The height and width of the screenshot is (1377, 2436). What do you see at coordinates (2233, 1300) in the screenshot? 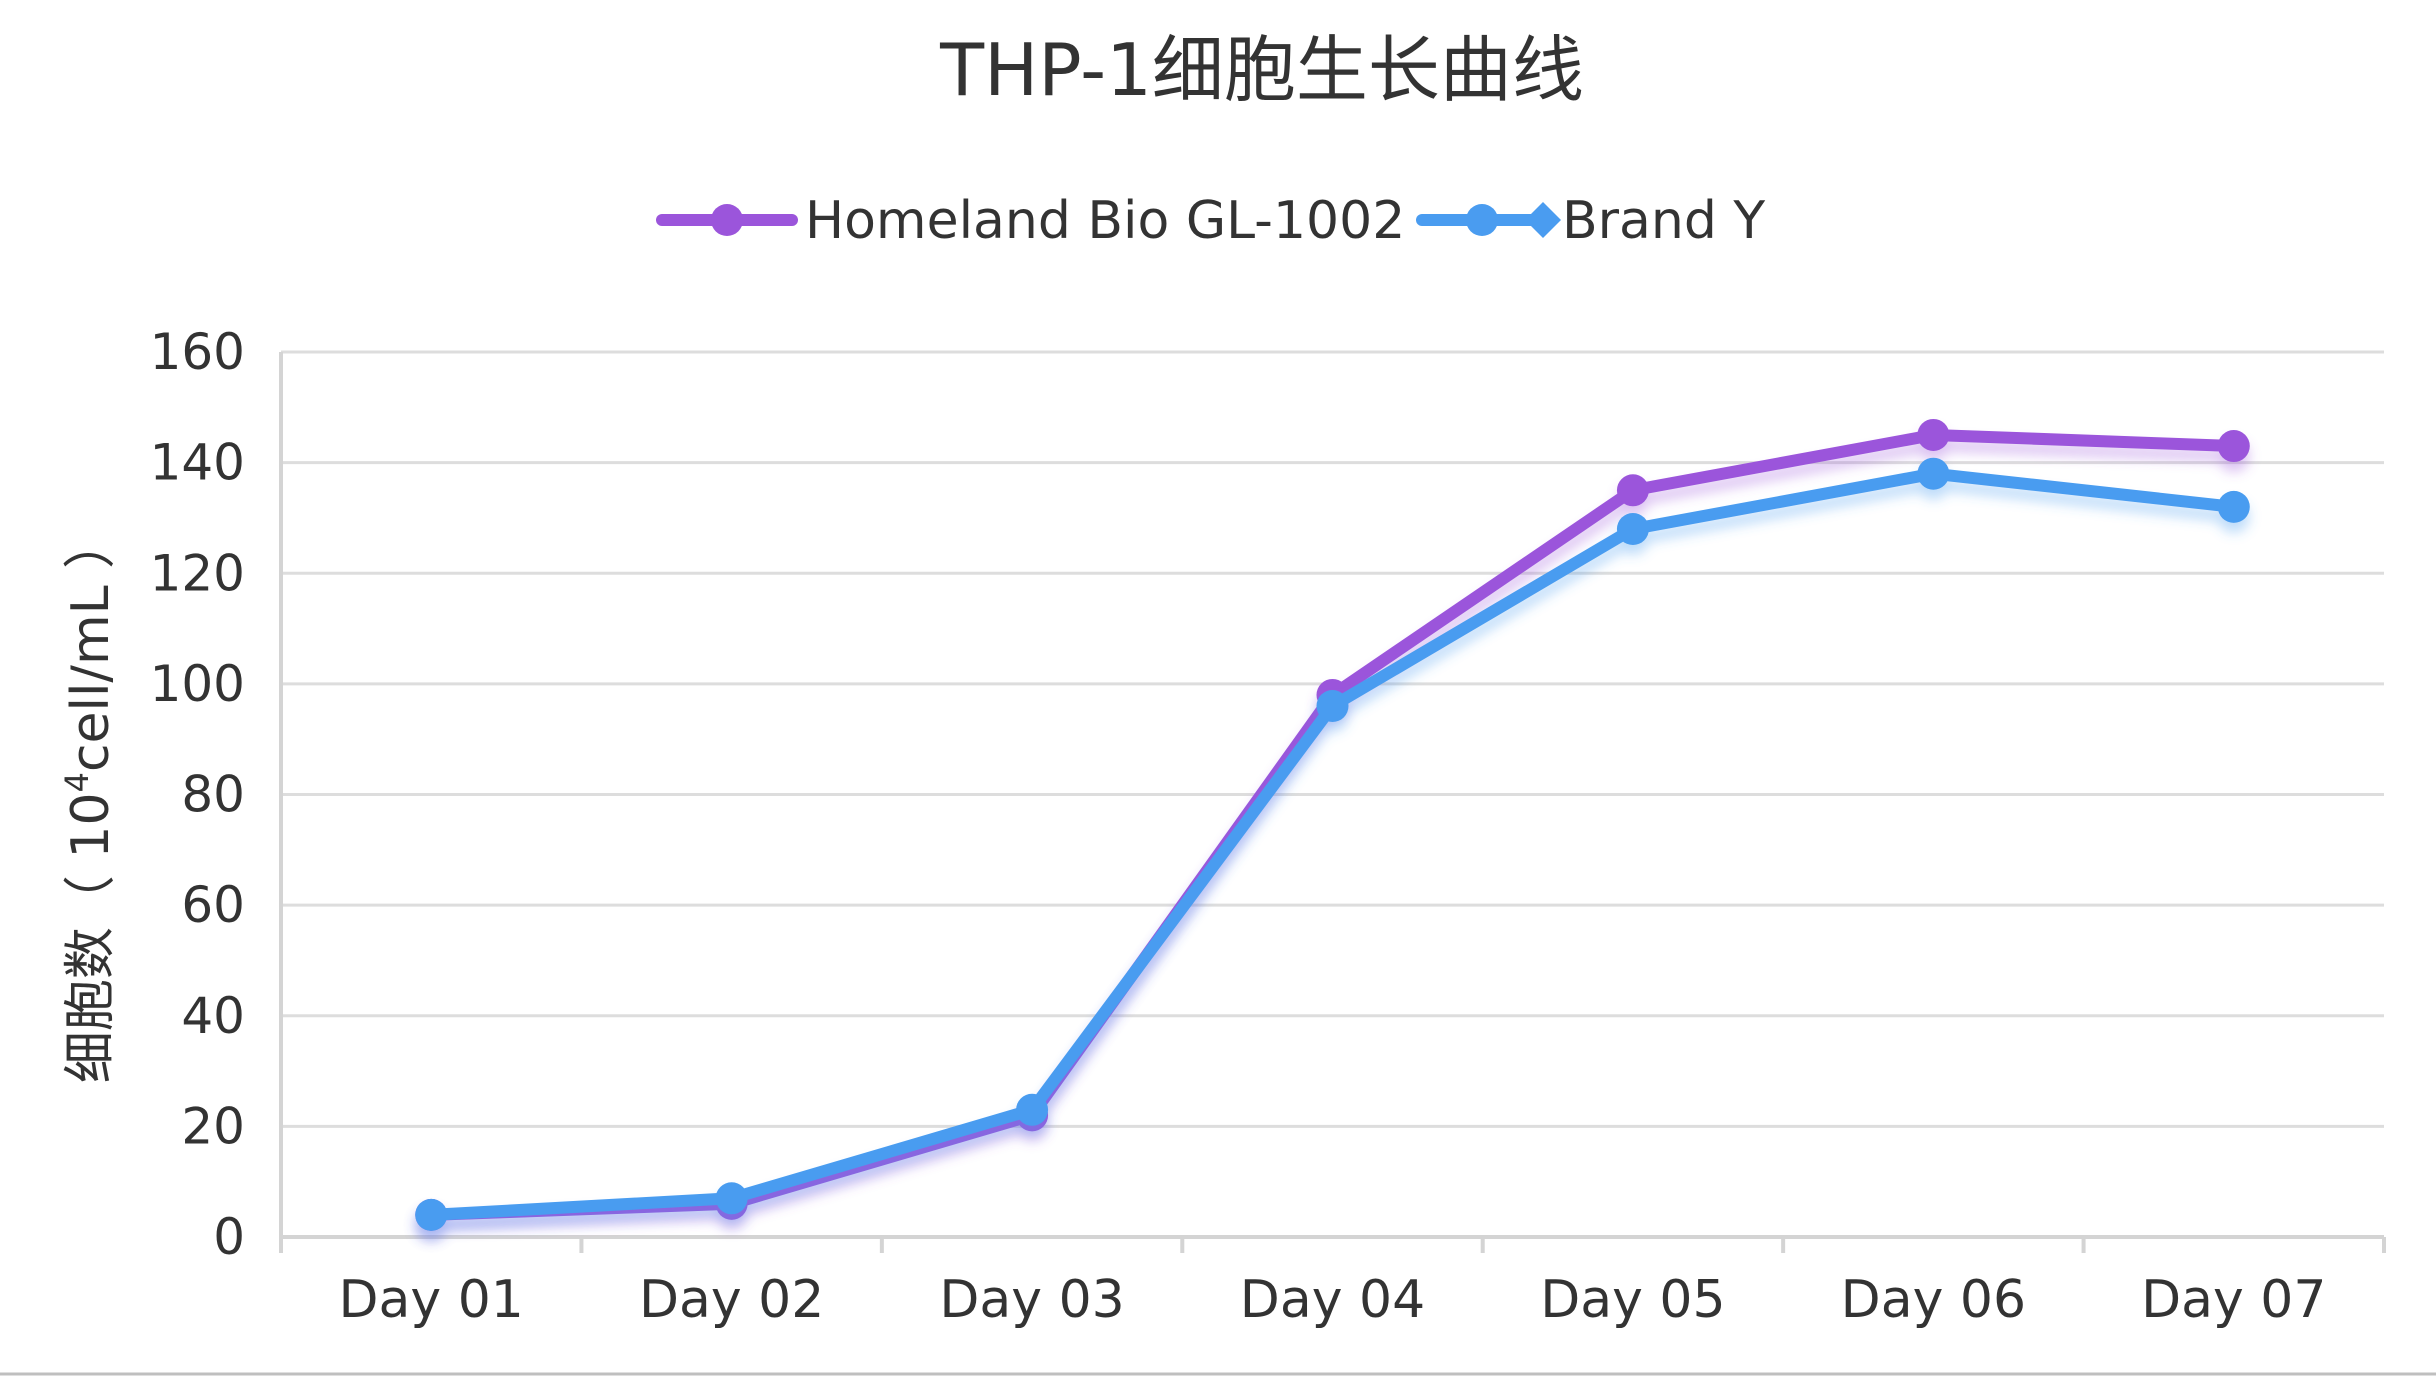
I see `x-tick-label: Day 07` at bounding box center [2233, 1300].